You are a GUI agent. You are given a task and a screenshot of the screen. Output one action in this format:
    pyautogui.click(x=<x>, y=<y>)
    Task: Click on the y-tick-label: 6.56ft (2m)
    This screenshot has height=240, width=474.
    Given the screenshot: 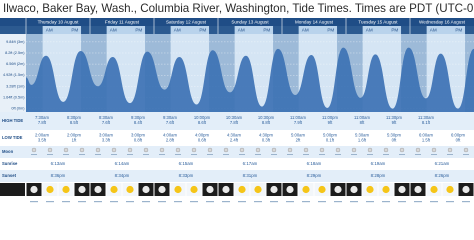 What is the action you would take?
    pyautogui.click(x=15, y=64)
    